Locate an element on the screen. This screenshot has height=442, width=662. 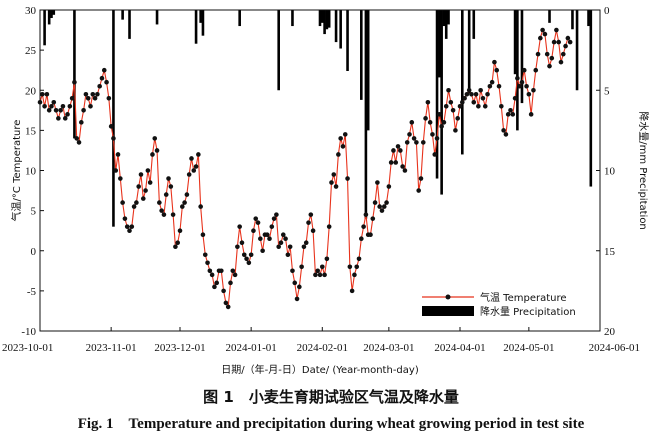
y-tick-label-left: -5 is located at coordinates (32, 292).